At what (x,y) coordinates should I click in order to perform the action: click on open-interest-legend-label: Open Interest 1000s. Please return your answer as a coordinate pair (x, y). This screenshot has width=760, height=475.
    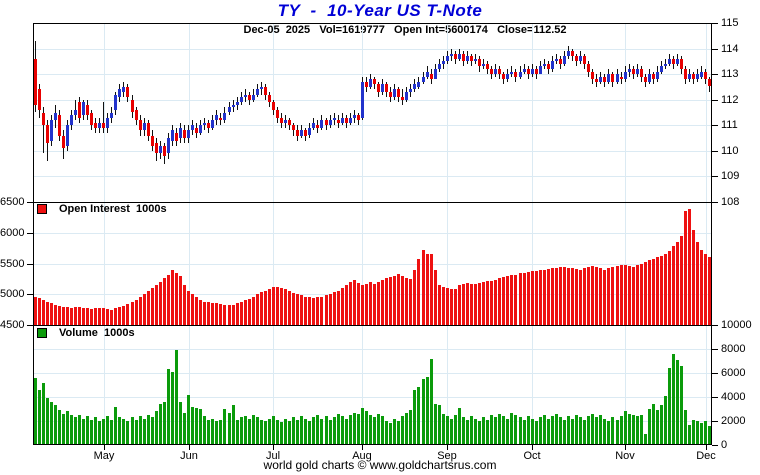
    Looking at the image, I should click on (113, 209).